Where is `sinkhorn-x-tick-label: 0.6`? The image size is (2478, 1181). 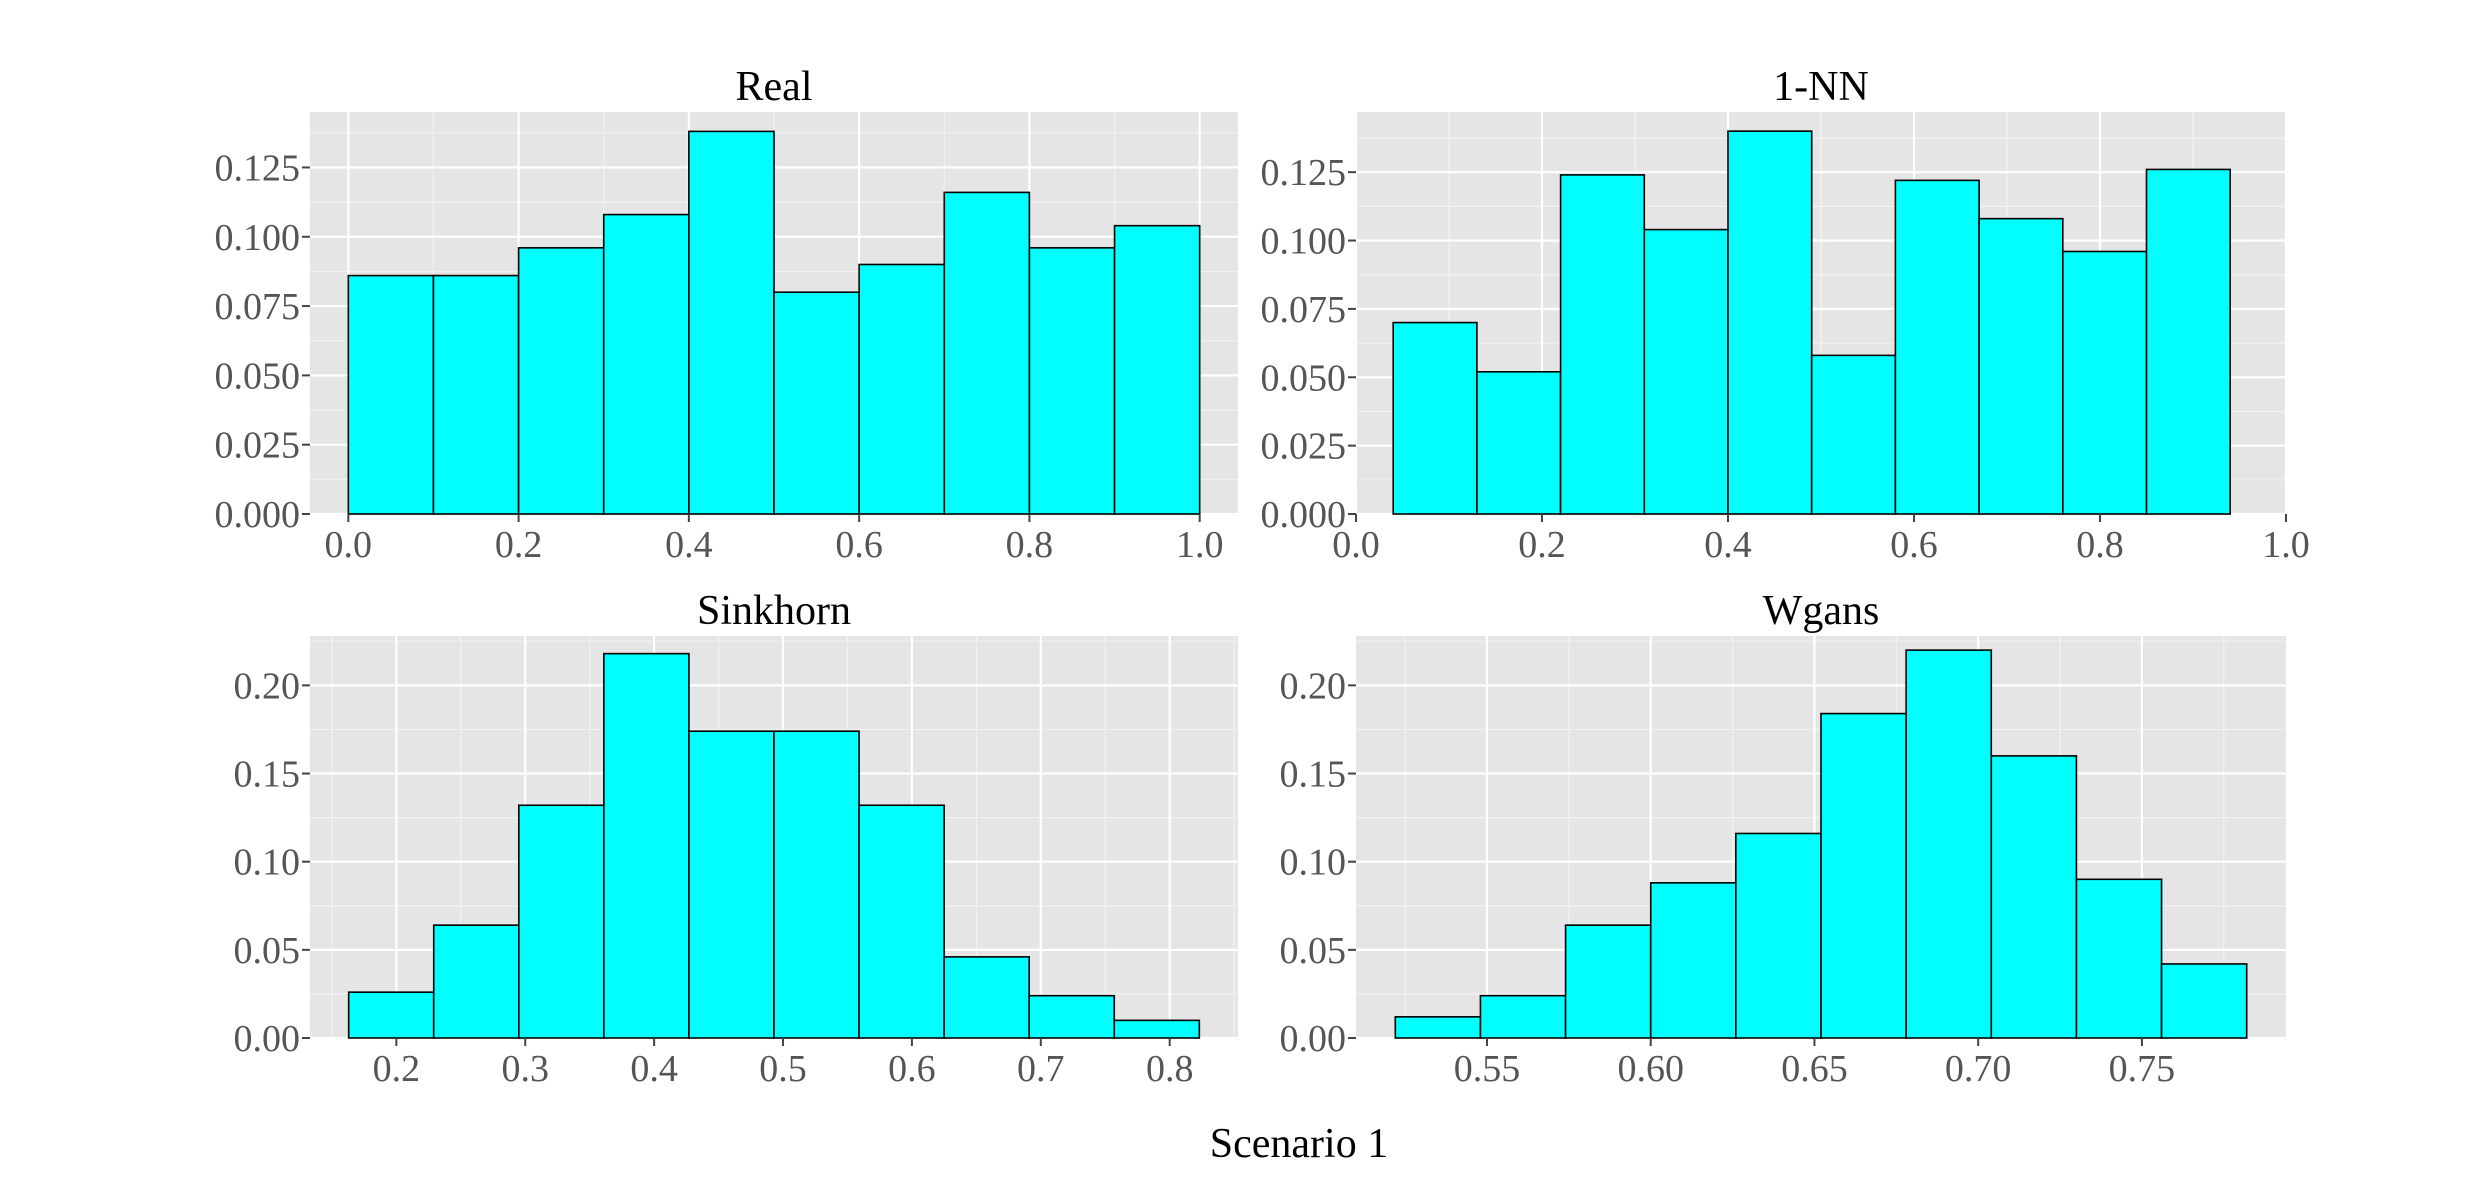 sinkhorn-x-tick-label: 0.6 is located at coordinates (912, 1069).